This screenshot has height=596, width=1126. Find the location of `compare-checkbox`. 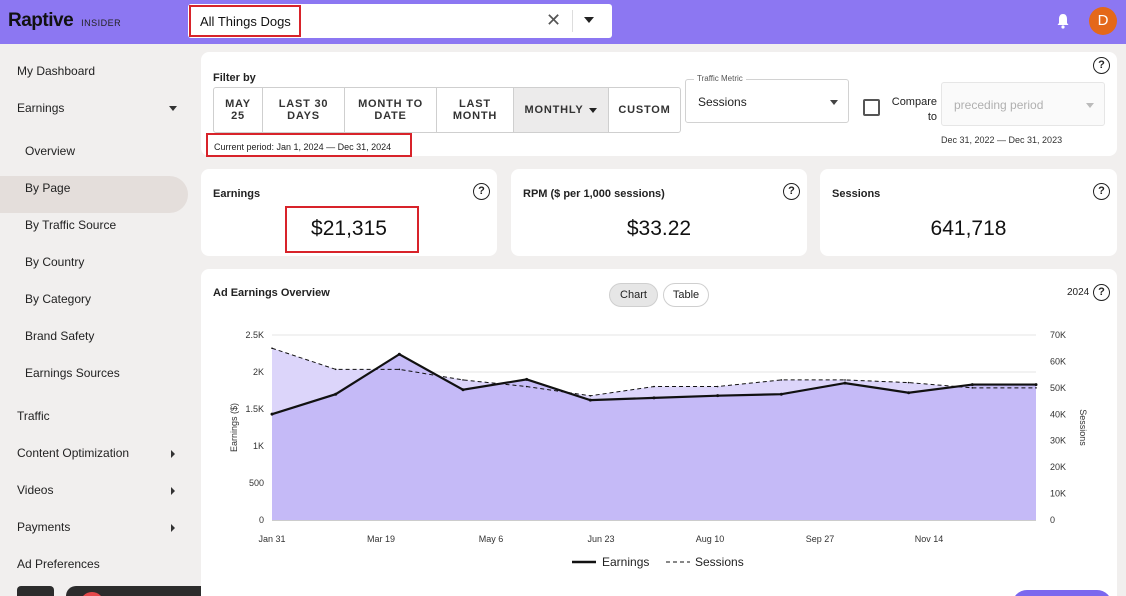

compare-checkbox is located at coordinates (871, 107).